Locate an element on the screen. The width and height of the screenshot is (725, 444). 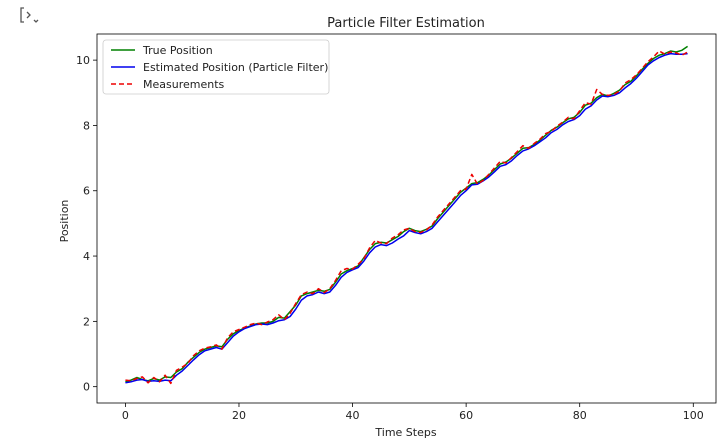
y-axis-label: Position is located at coordinates (64, 221).